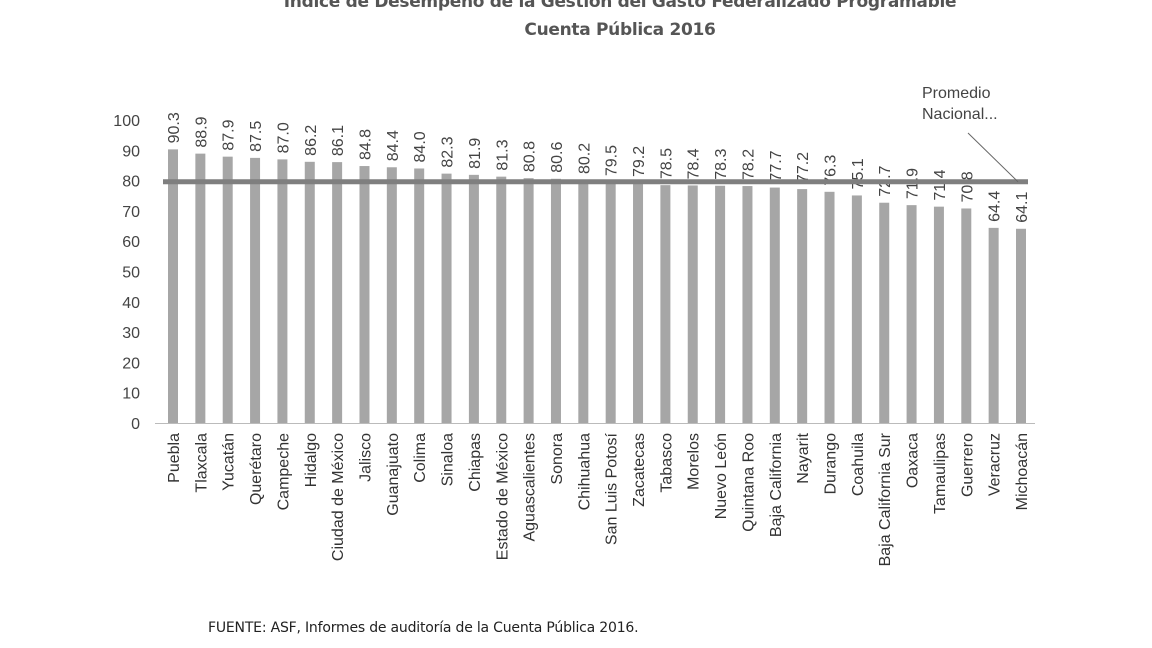 This screenshot has height=648, width=1152. What do you see at coordinates (748, 164) in the screenshot?
I see `data-label: 78.2` at bounding box center [748, 164].